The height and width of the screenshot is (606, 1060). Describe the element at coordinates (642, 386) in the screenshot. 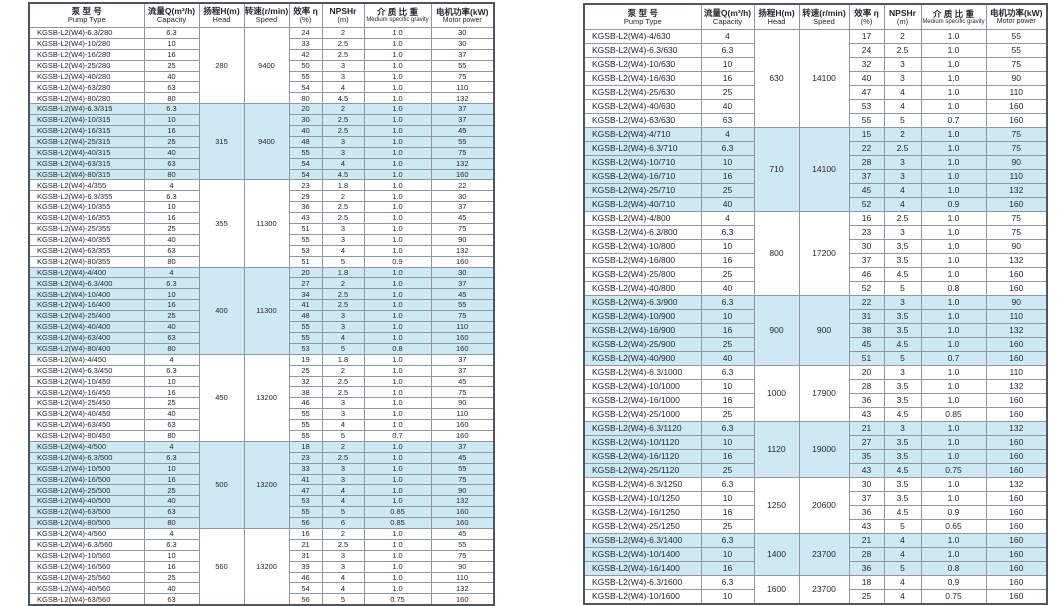

I see `pump-model-cell: KGSB-L2(W4)-10/1000` at that location.